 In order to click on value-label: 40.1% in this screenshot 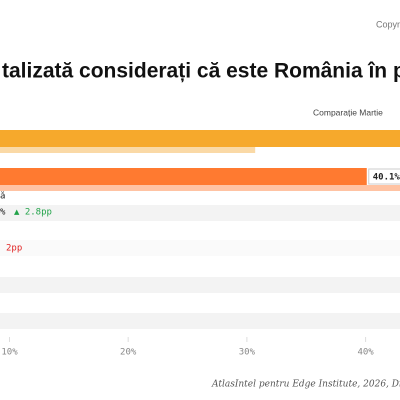, I will do `click(386, 178)`.